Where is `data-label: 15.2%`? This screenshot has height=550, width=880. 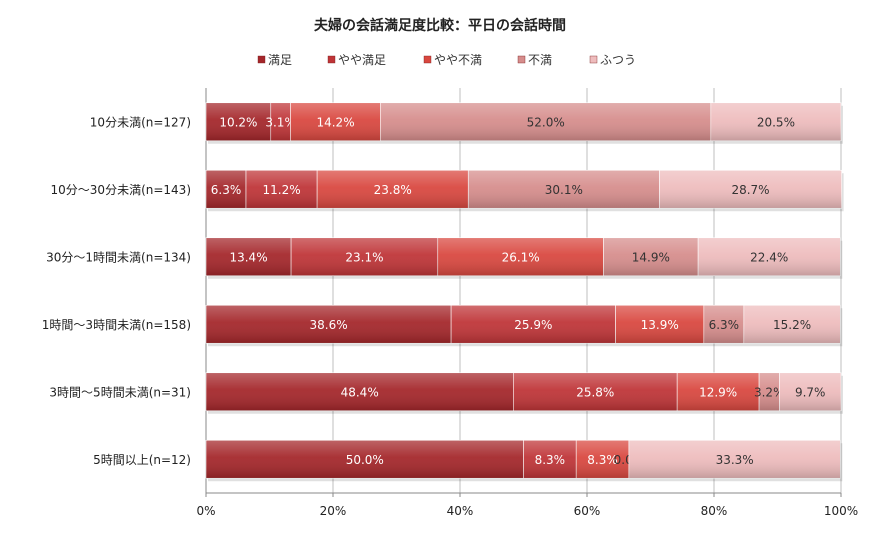 data-label: 15.2% is located at coordinates (792, 325).